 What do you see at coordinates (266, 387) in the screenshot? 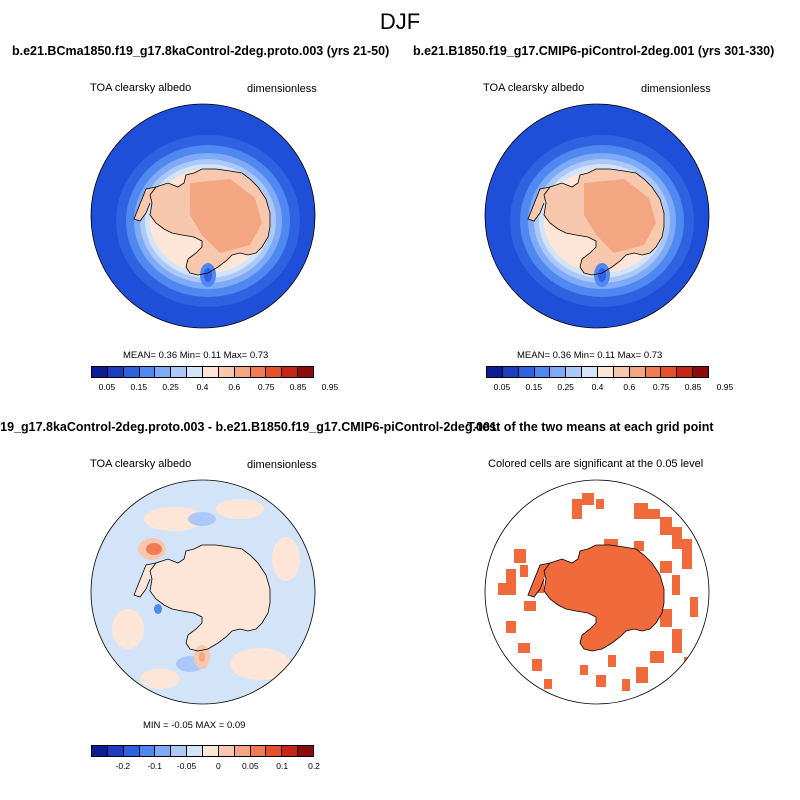
I see `colorbar-tick-label: 0.75` at bounding box center [266, 387].